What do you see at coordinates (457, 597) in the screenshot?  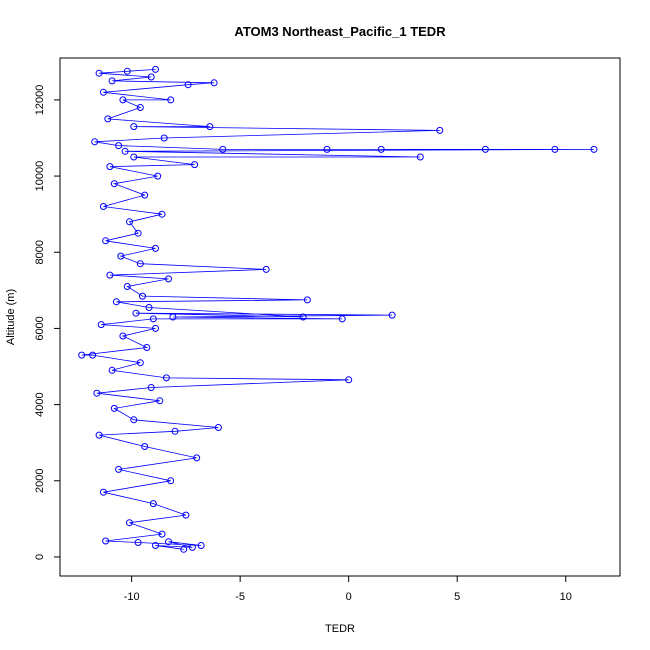 I see `x-tick-label: 5` at bounding box center [457, 597].